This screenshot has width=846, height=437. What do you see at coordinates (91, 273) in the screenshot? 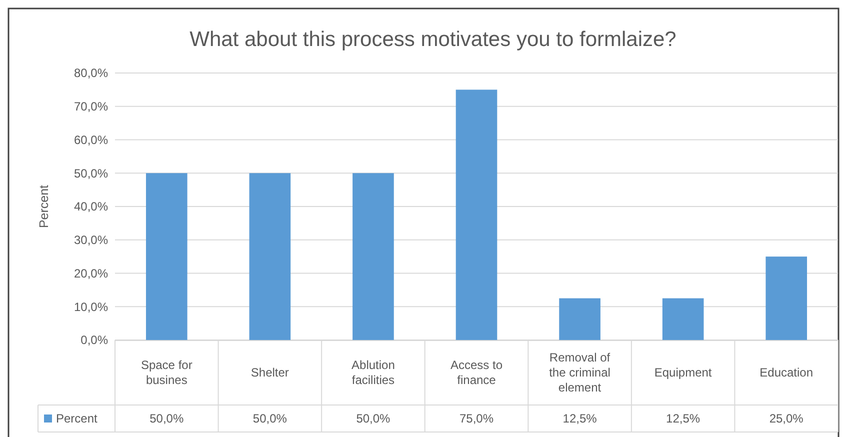
I see `y-tick-label: 20,0%` at bounding box center [91, 273].